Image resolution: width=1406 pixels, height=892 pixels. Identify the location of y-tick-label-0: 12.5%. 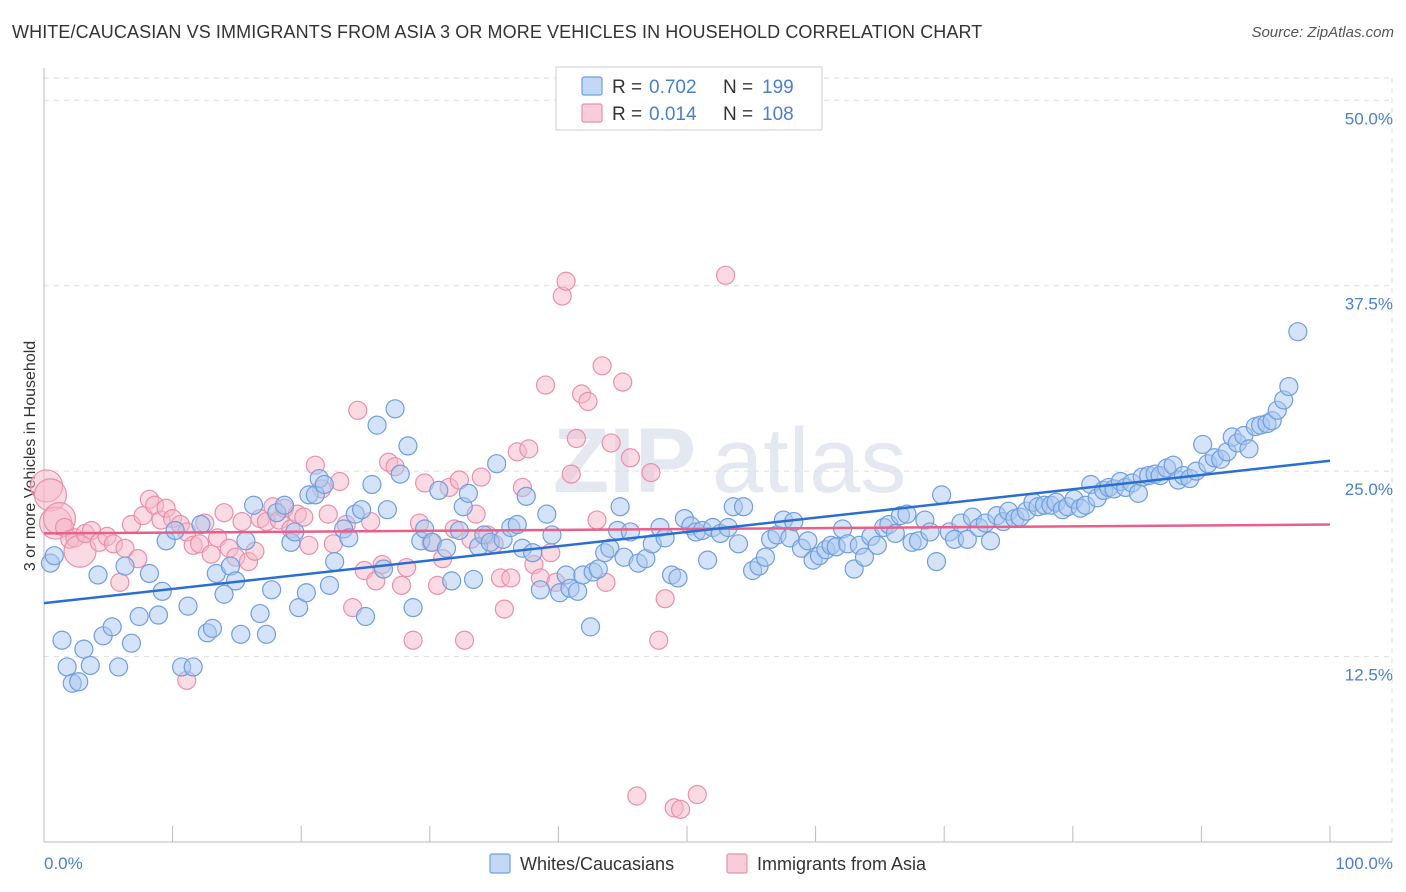
(1369, 675).